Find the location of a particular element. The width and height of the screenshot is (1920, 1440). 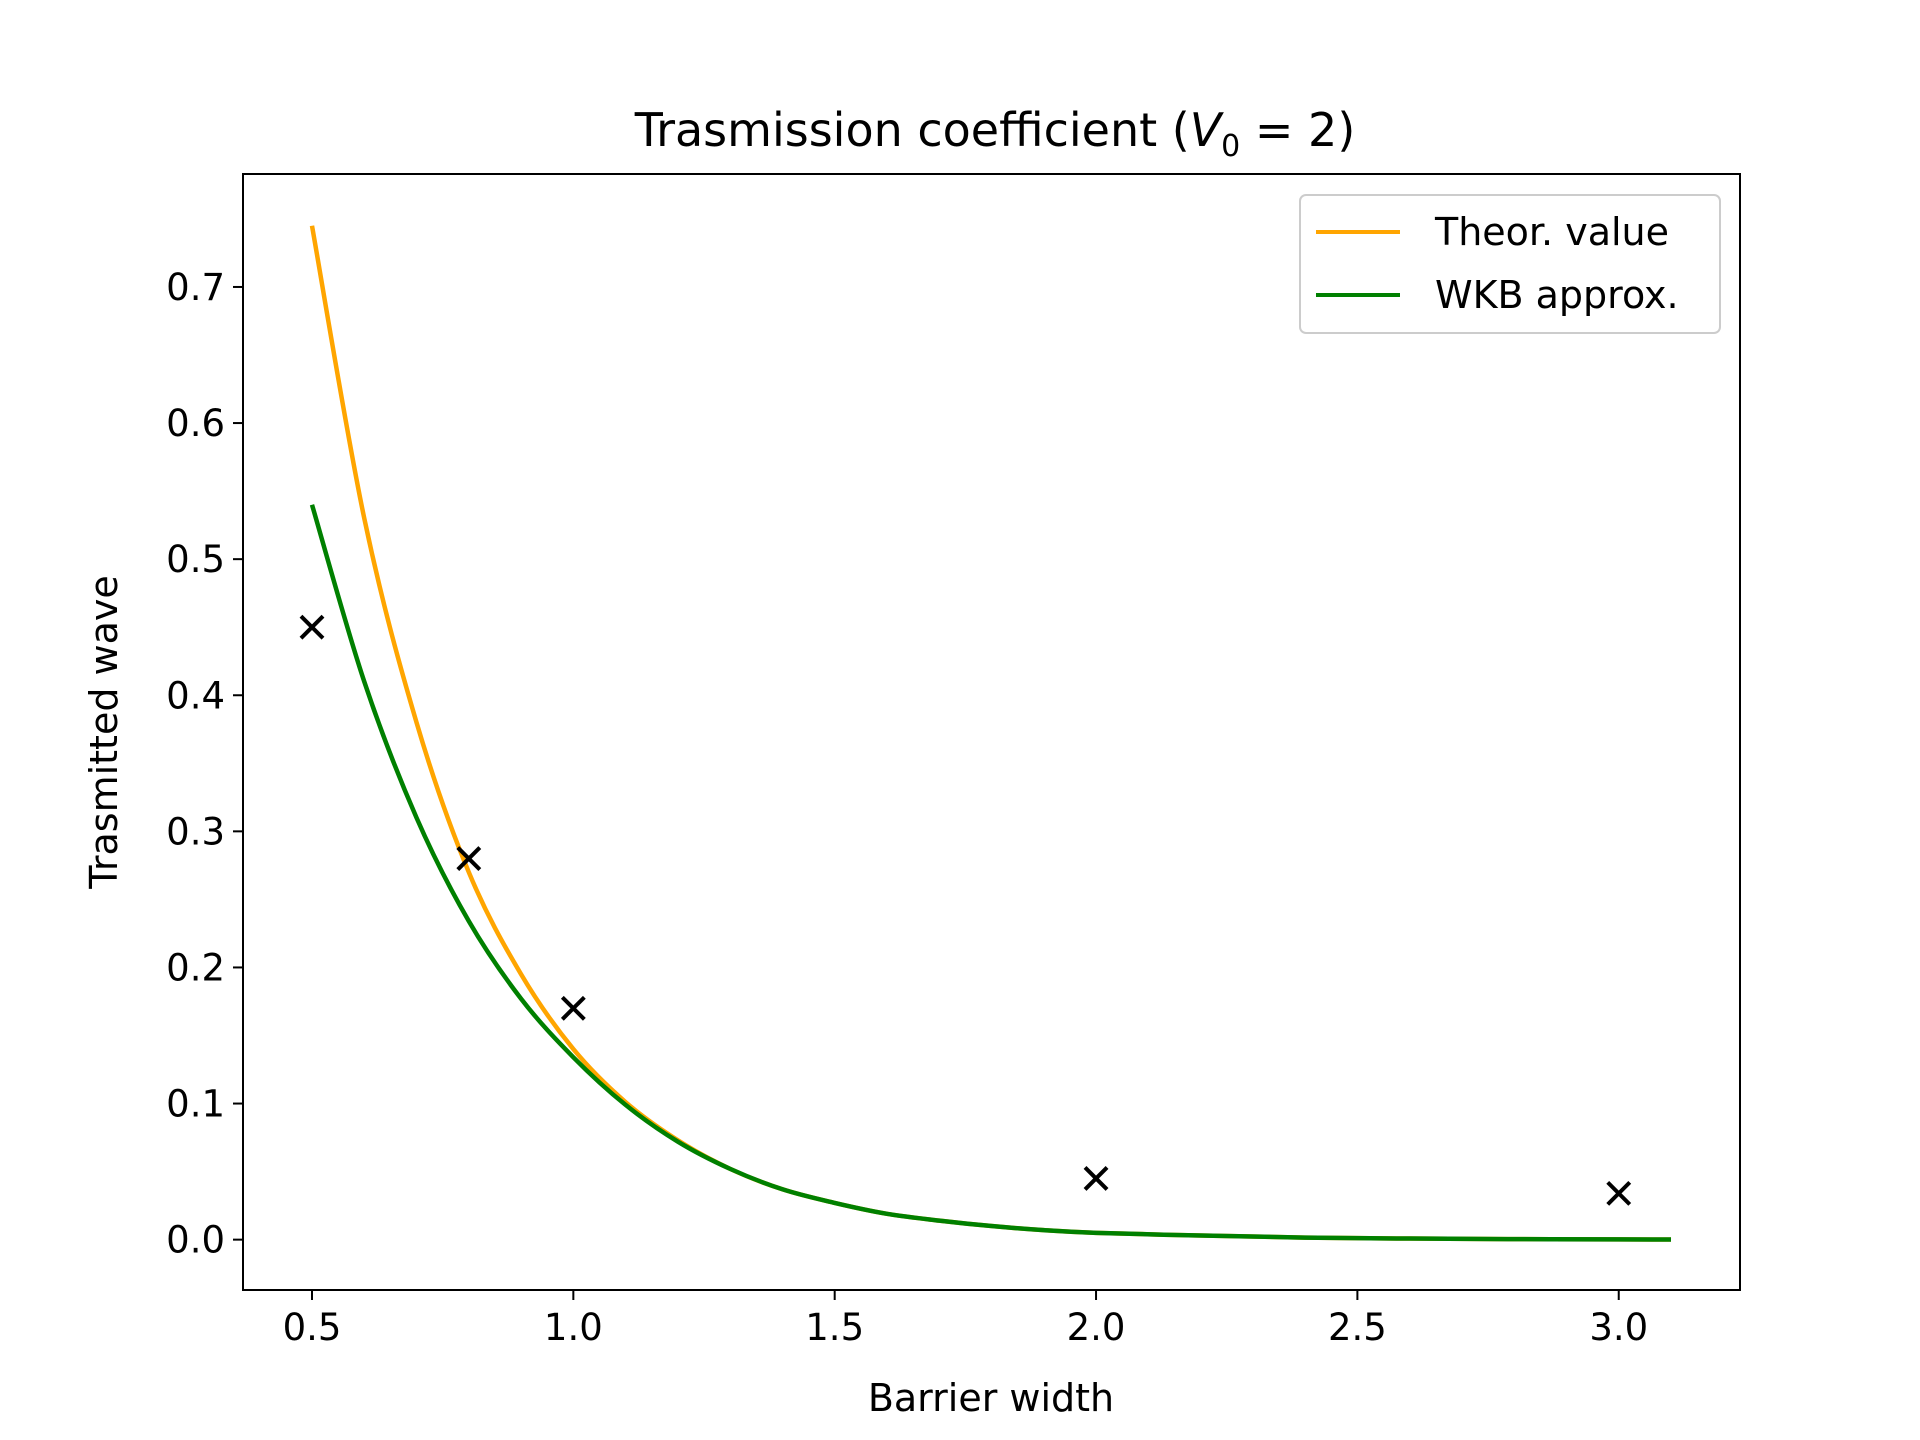

legend-label-wkb: WKB approx. is located at coordinates (1557, 295).